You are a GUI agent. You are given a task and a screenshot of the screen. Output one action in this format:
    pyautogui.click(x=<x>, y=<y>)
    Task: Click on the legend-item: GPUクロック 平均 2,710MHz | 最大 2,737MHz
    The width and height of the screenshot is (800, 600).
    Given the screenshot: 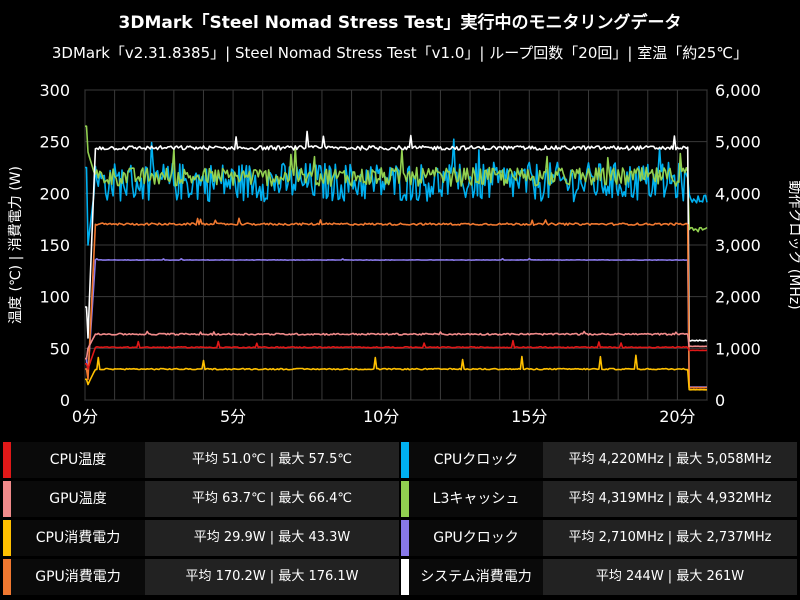 What is the action you would take?
    pyautogui.click(x=599, y=538)
    